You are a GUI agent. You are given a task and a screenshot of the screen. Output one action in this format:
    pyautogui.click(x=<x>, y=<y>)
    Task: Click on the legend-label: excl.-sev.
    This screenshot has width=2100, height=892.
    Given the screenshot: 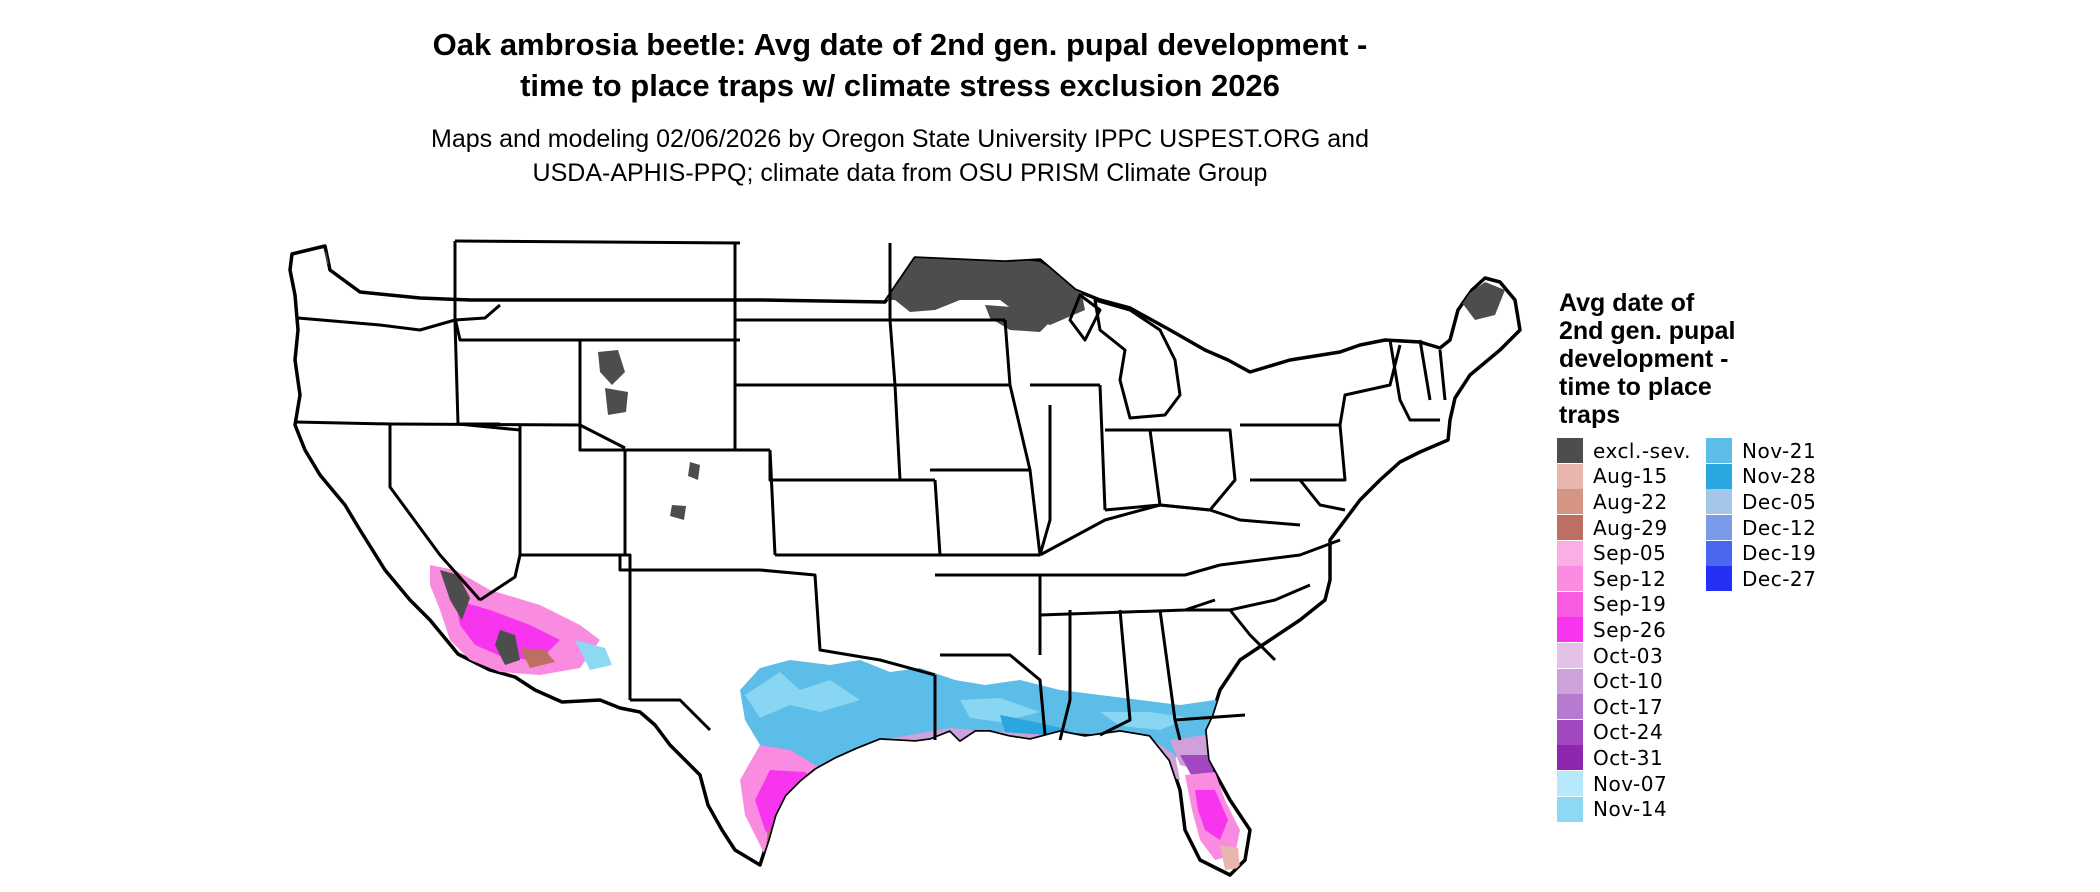 What is the action you would take?
    pyautogui.click(x=1642, y=450)
    